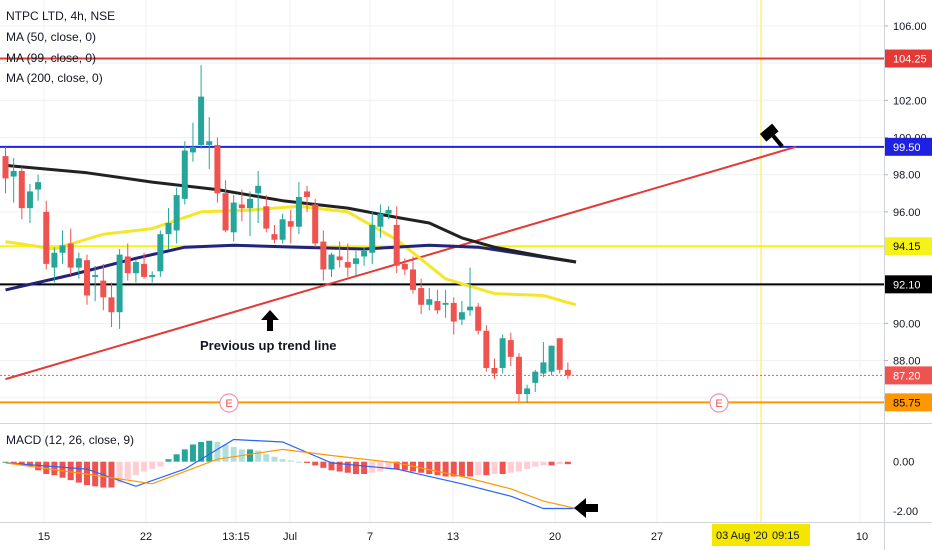  What do you see at coordinates (907, 324) in the screenshot?
I see `price-tick-label: 90.00` at bounding box center [907, 324].